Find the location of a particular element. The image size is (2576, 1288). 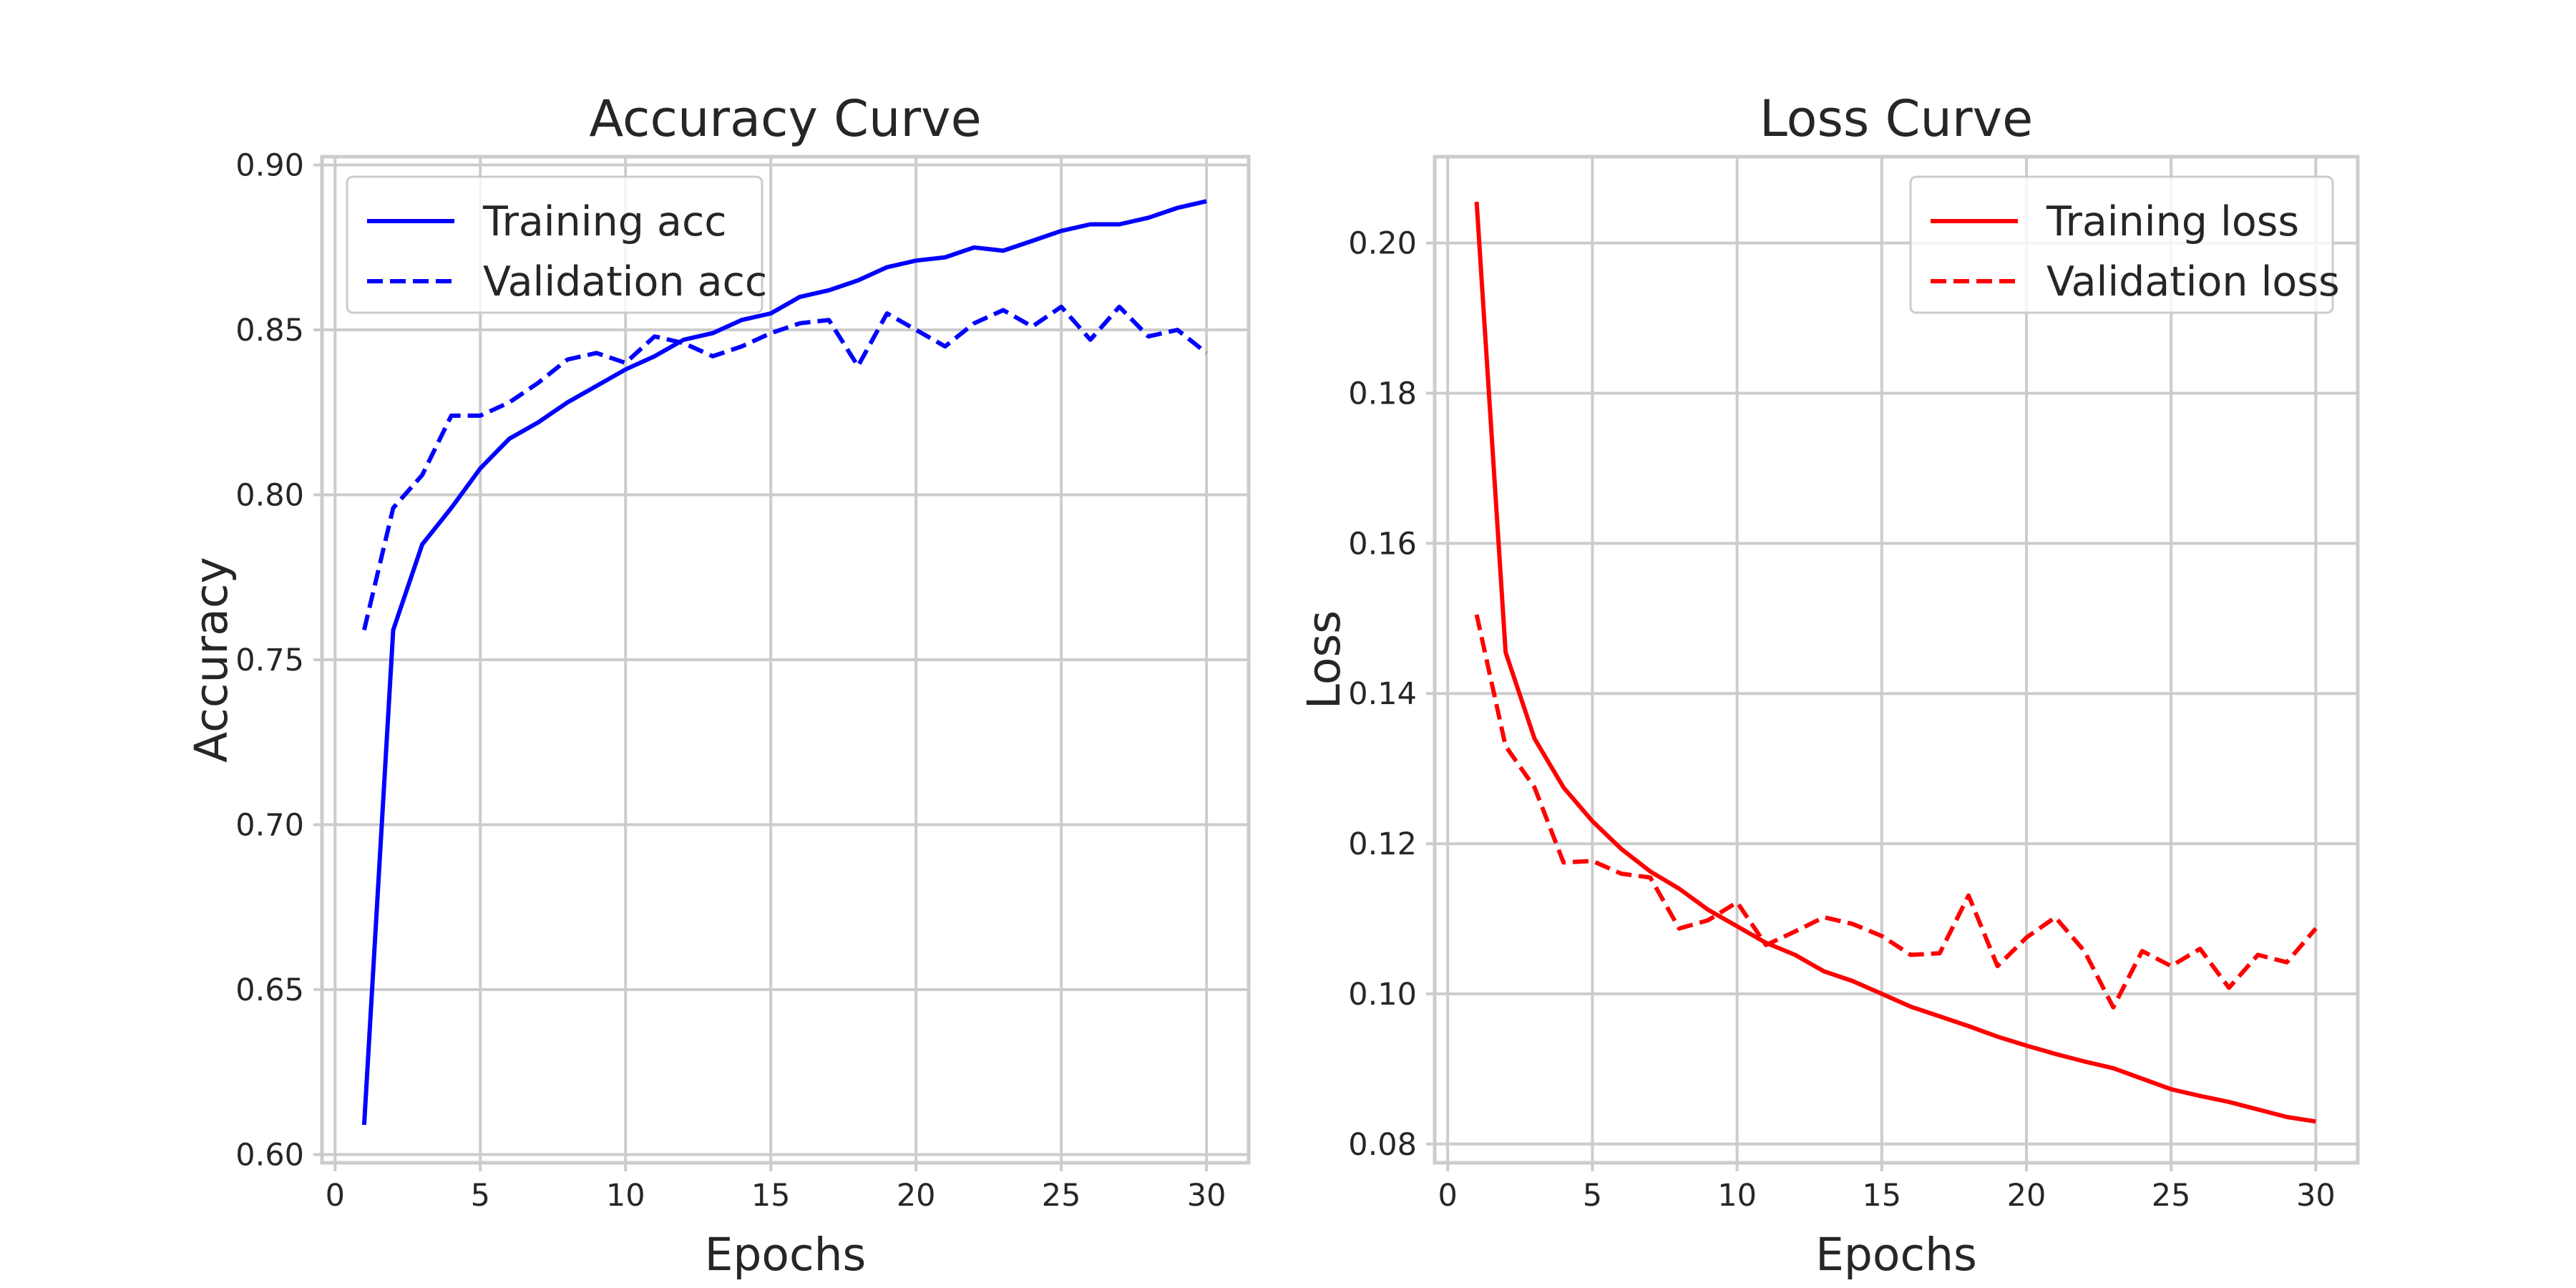

accuracy-chart-title: Accuracy Curve is located at coordinates (785, 118).